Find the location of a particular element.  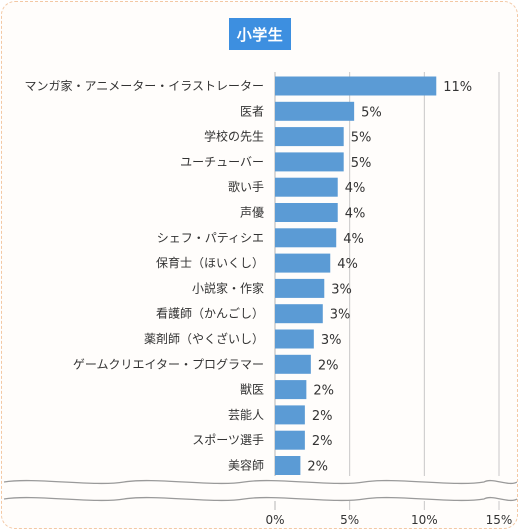

category-label-1: 医者 is located at coordinates (252, 111).